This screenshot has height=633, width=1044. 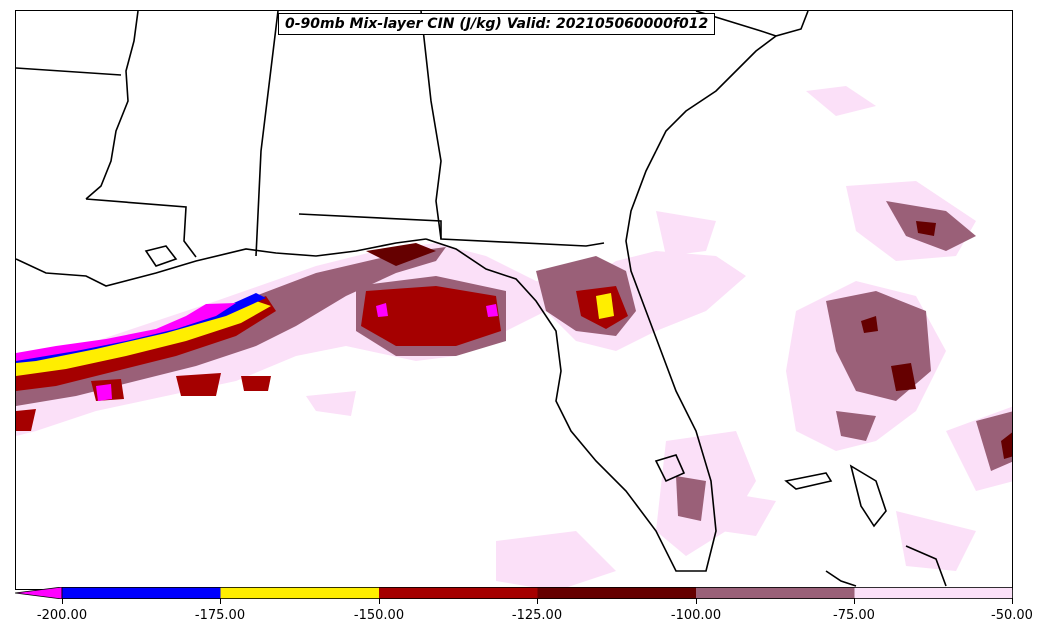 I want to click on colorbar-label: -100.00, so click(x=696, y=615).